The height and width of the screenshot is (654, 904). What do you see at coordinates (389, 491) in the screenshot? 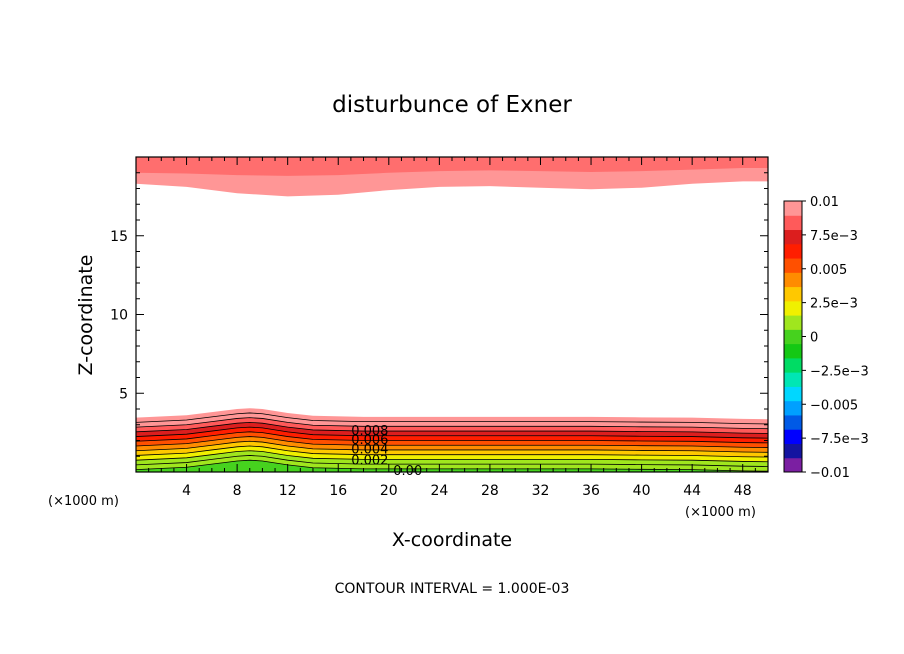
I see `x-tick-label: 20` at bounding box center [389, 491].